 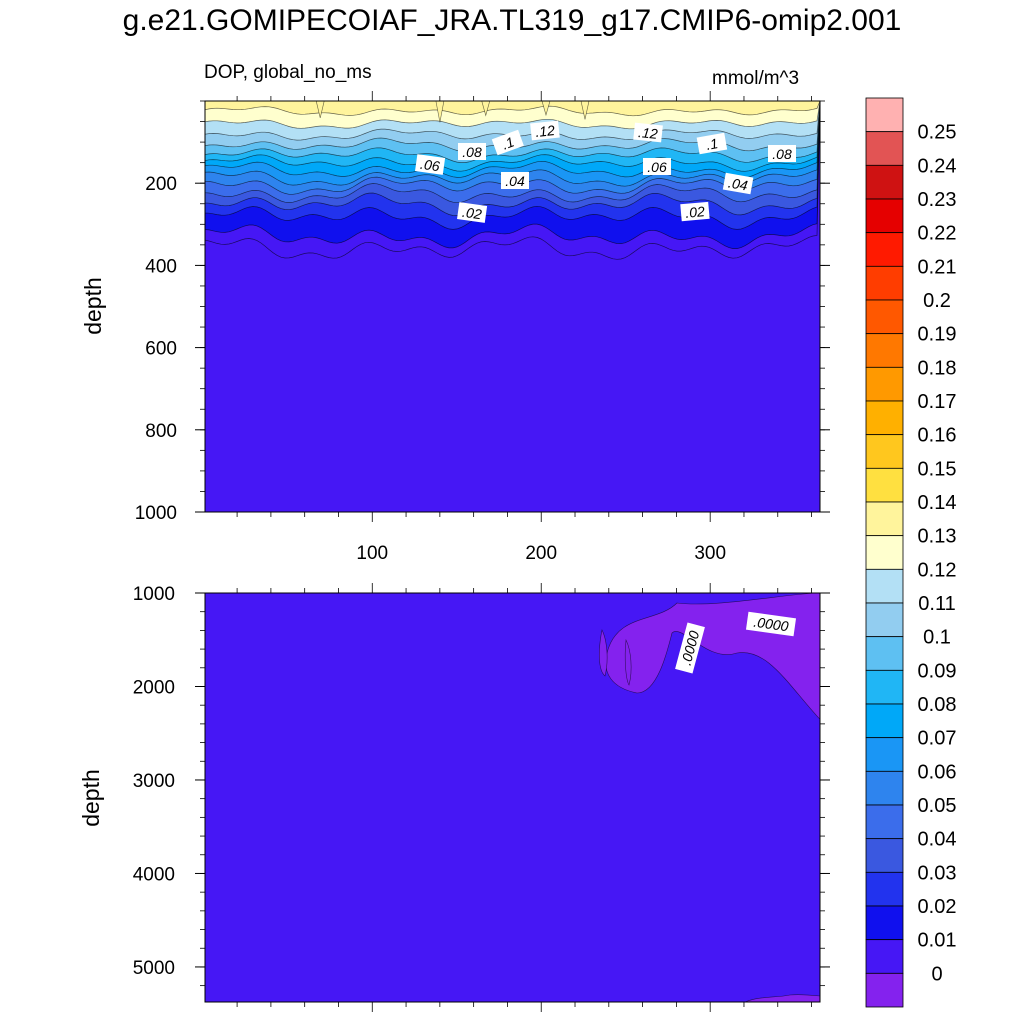 What do you see at coordinates (154, 687) in the screenshot?
I see `y-tick-label: 2000` at bounding box center [154, 687].